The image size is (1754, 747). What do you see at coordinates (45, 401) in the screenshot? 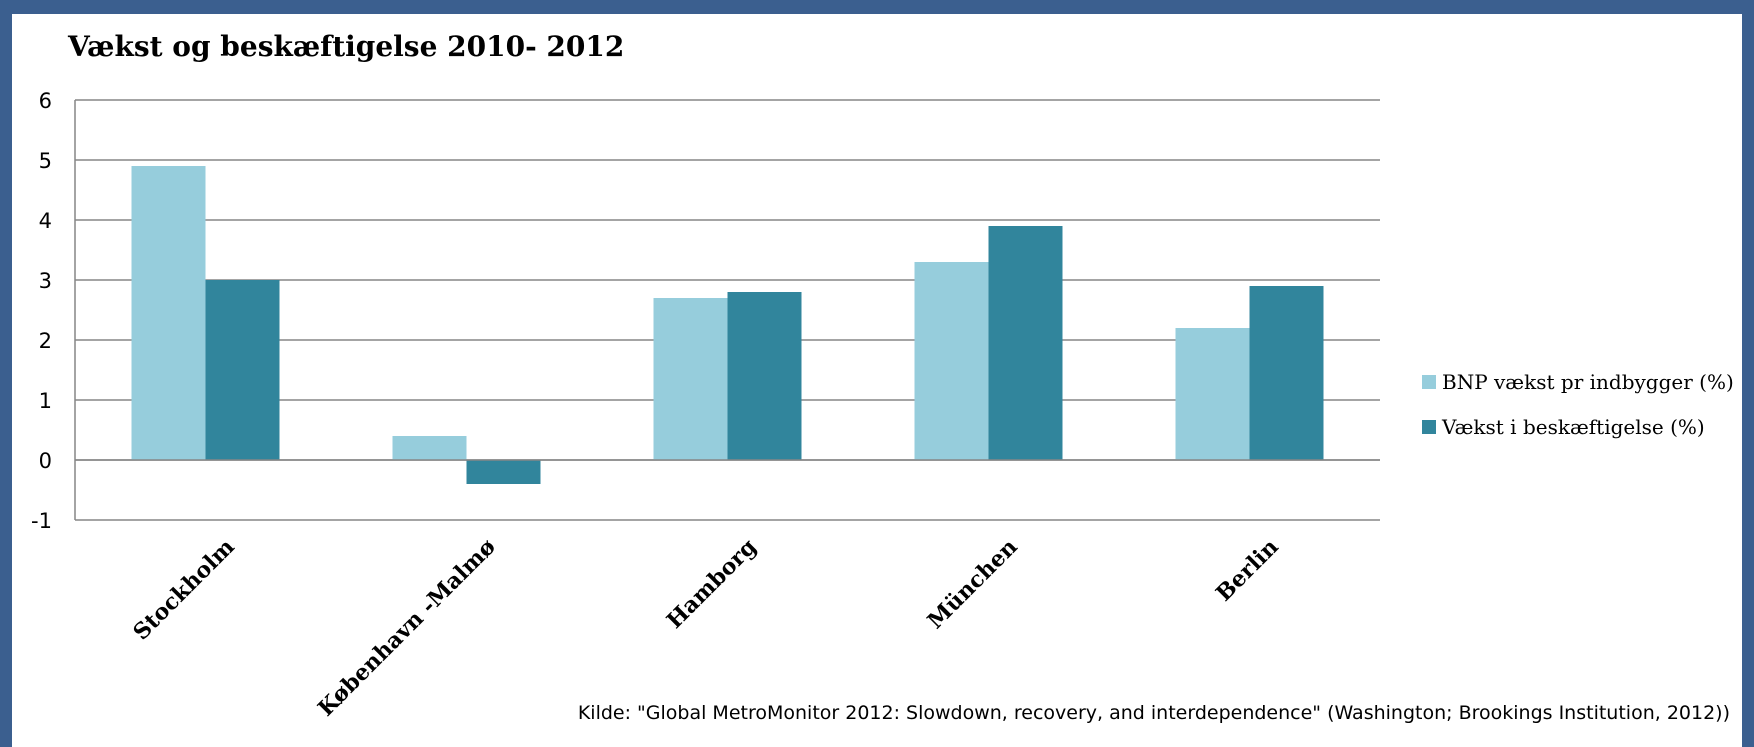
I see `y-tick-label: 1` at bounding box center [45, 401].